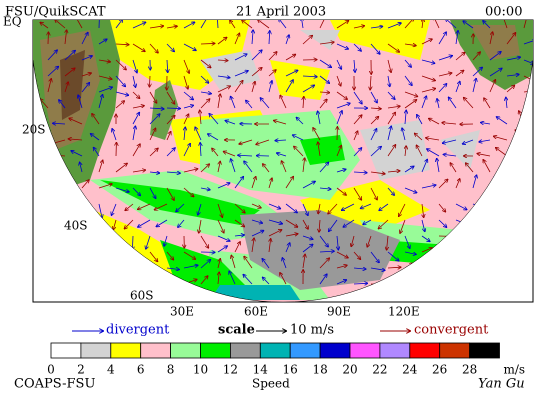  What do you see at coordinates (312, 330) in the screenshot?
I see `scale-value: 10 m/s` at bounding box center [312, 330].